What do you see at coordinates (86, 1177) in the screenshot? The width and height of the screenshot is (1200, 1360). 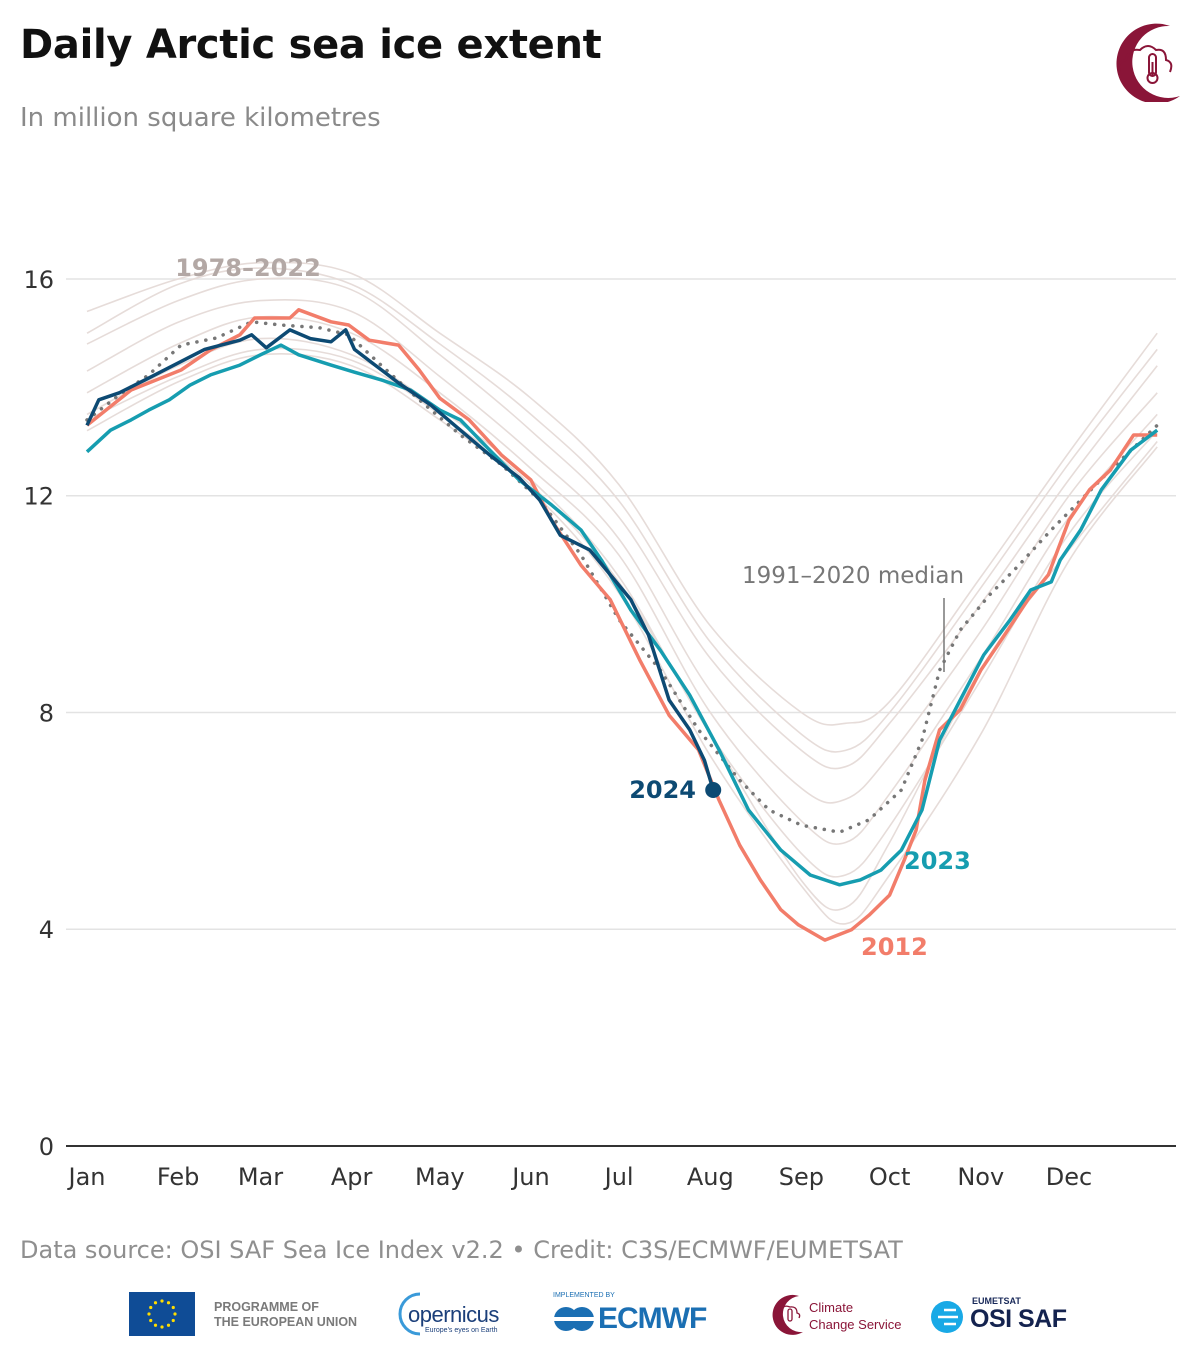 I see `x-tick-label: Jan` at bounding box center [86, 1177].